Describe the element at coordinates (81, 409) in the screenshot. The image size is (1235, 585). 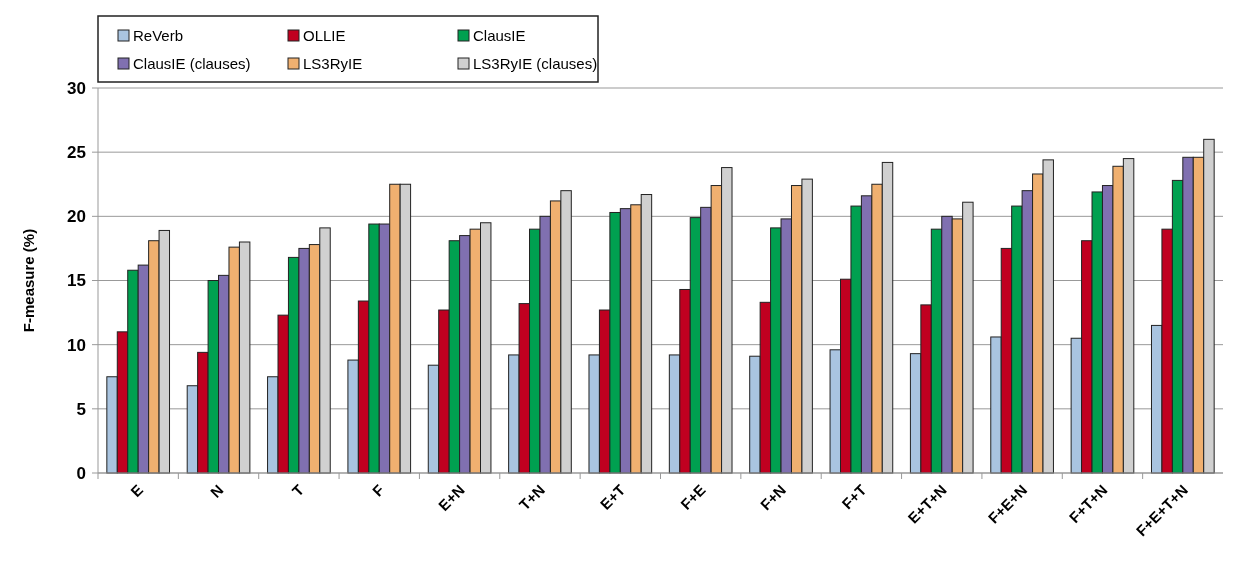
I see `y-tick-label: 5` at that location.